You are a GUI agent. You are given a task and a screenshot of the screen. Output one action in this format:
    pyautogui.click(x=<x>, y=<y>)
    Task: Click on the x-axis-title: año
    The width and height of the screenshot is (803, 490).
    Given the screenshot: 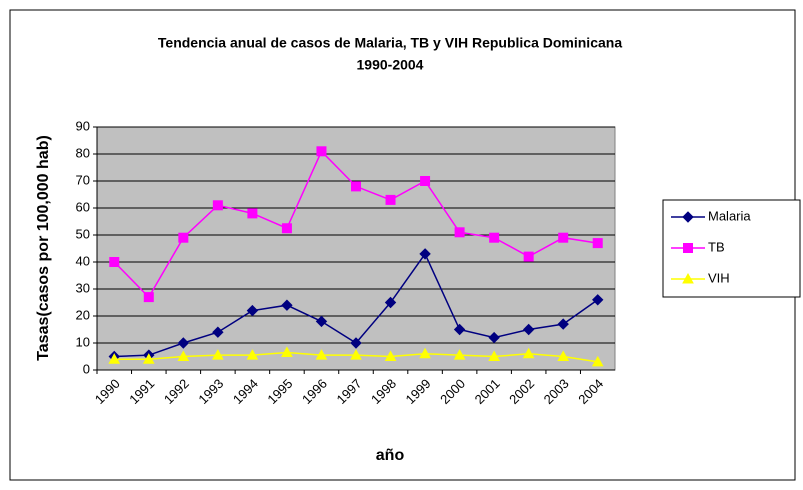 What is the action you would take?
    pyautogui.click(x=390, y=455)
    